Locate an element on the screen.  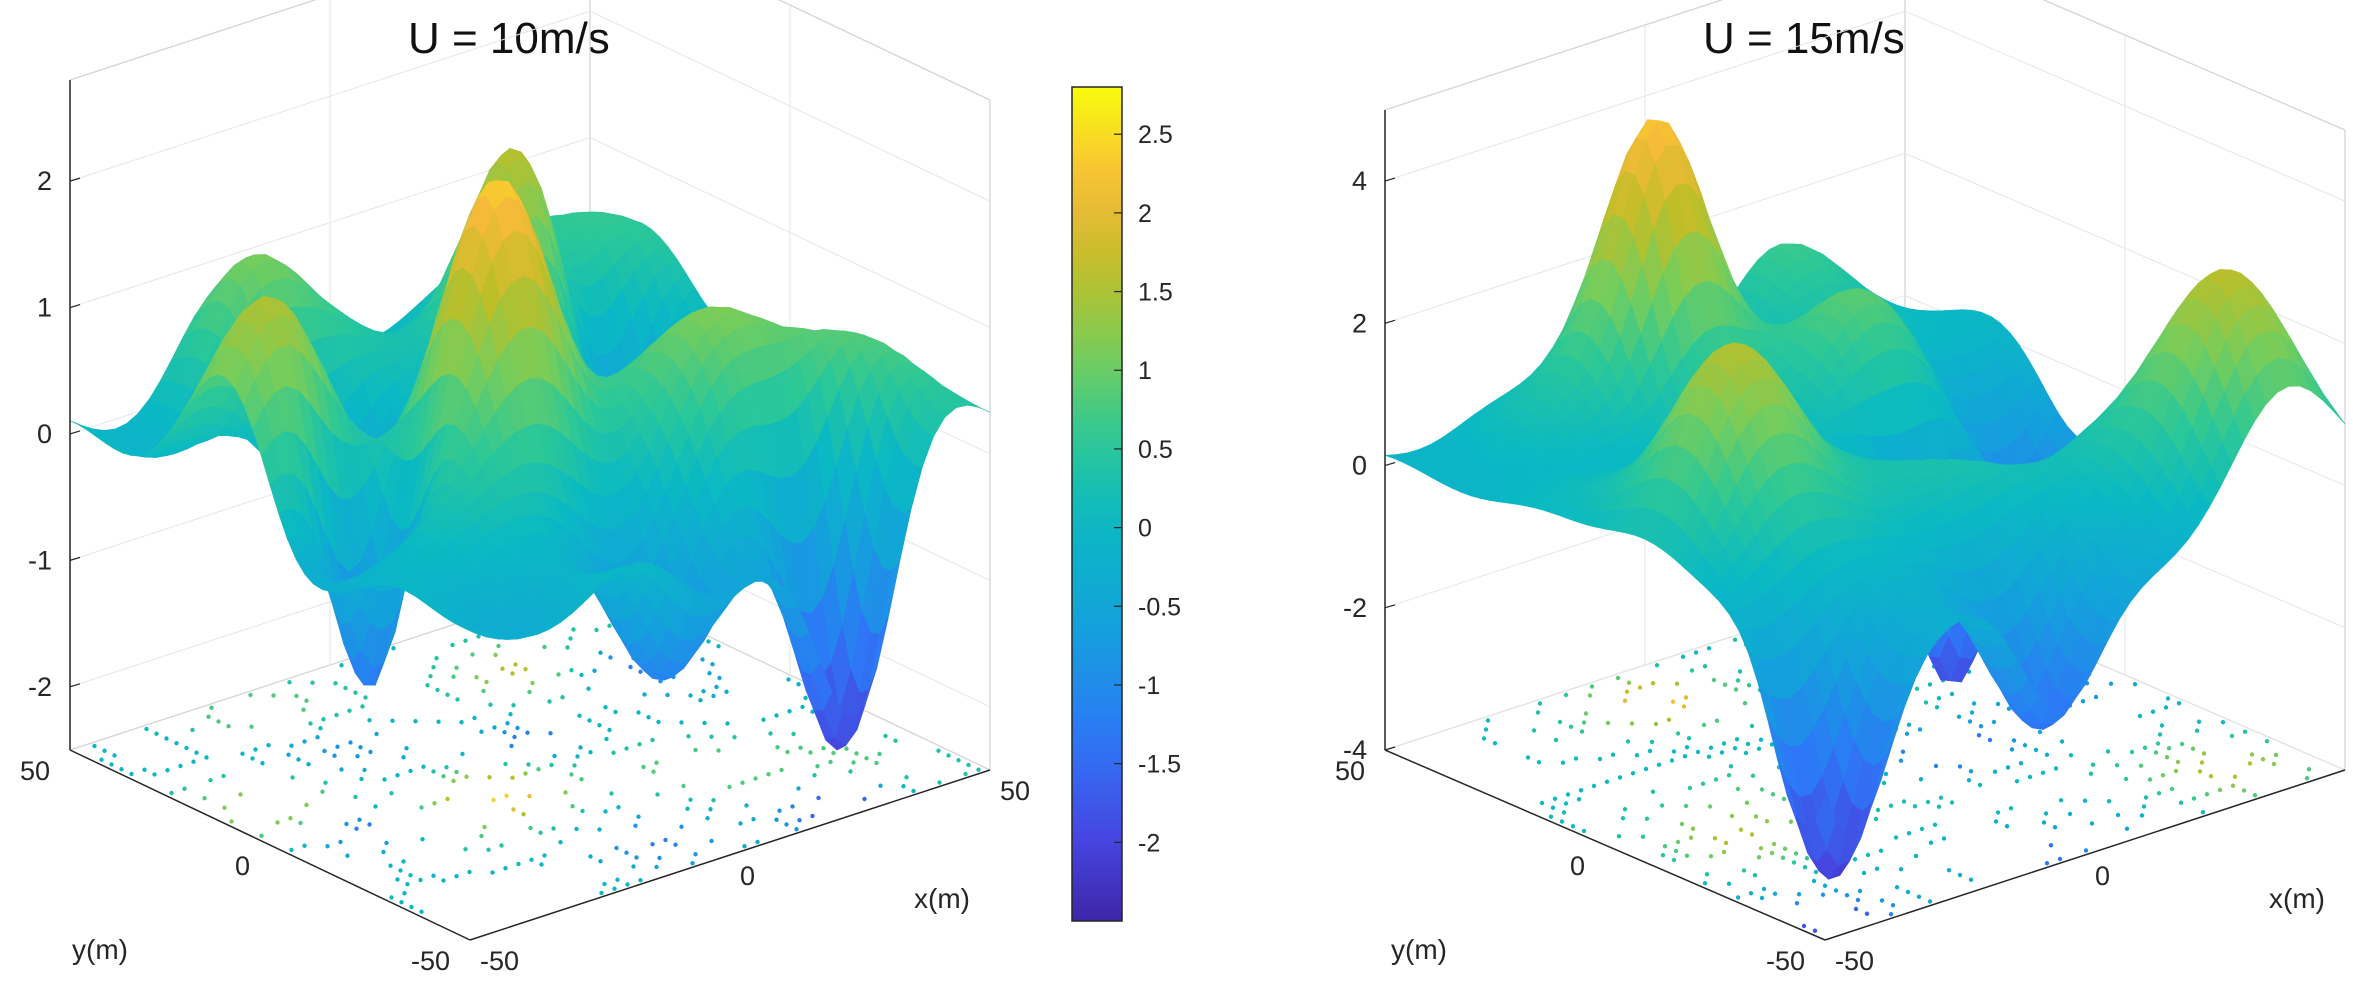
grid-line is located at coordinates (530, 106).